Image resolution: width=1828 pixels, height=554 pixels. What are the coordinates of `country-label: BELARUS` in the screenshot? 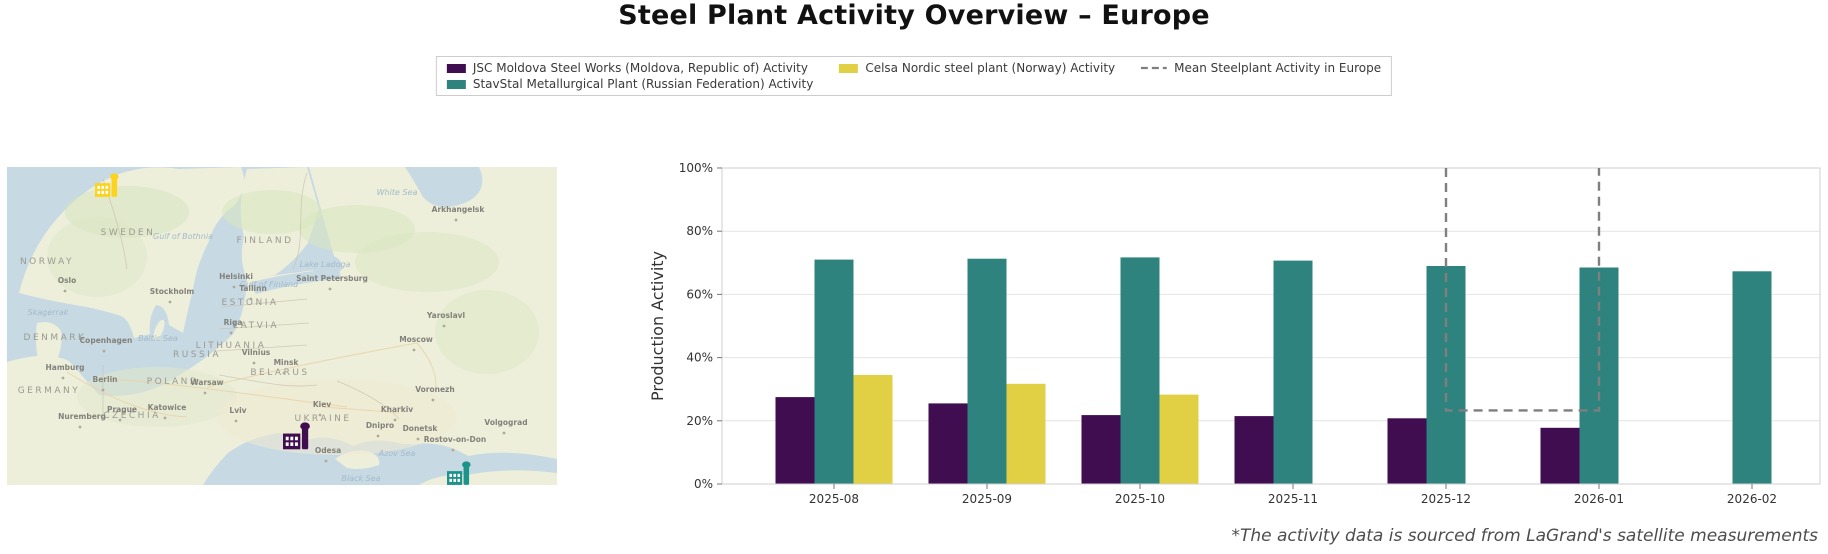 It's located at (279, 373).